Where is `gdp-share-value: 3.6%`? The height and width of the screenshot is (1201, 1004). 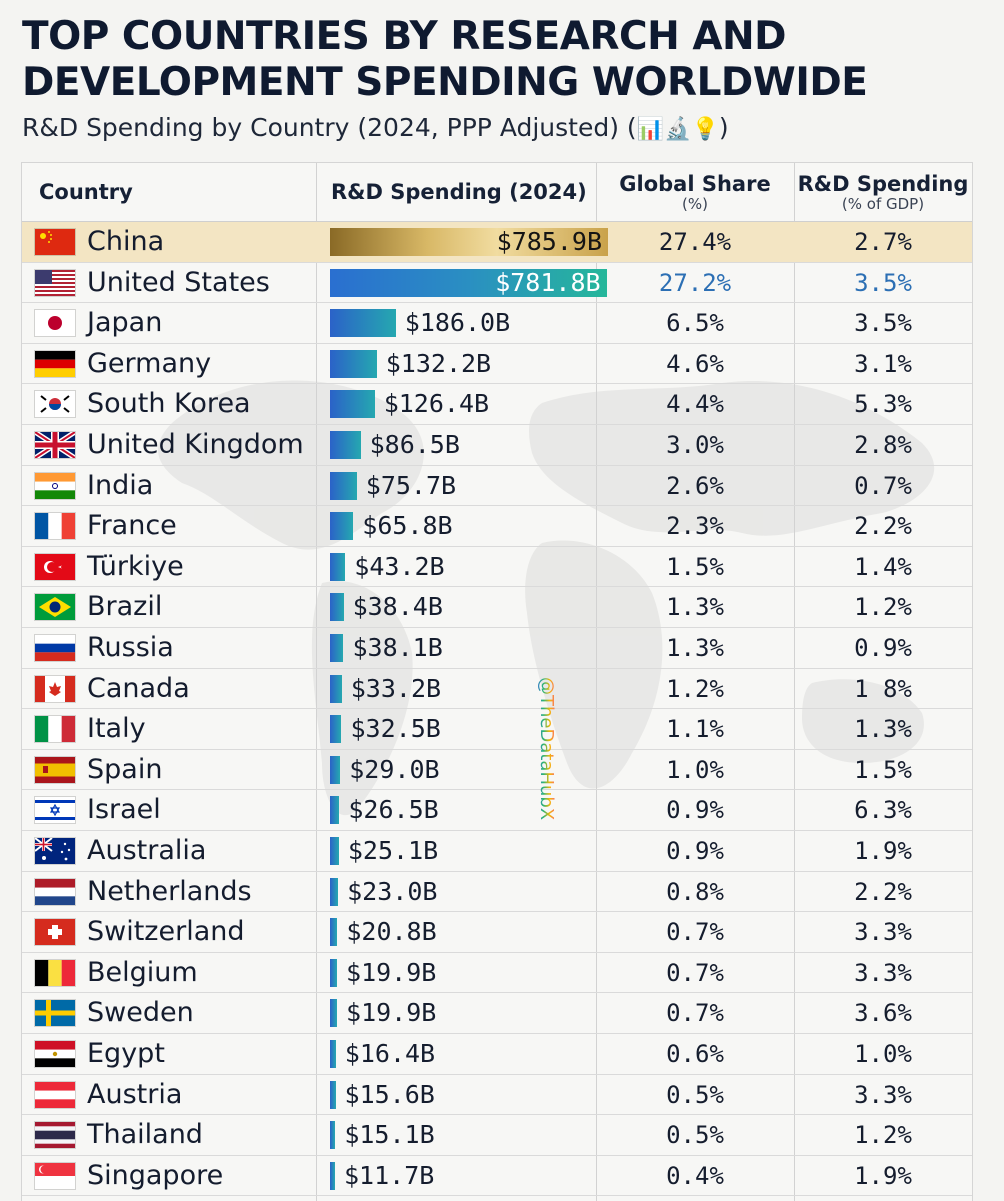
gdp-share-value: 3.6% is located at coordinates (883, 1013).